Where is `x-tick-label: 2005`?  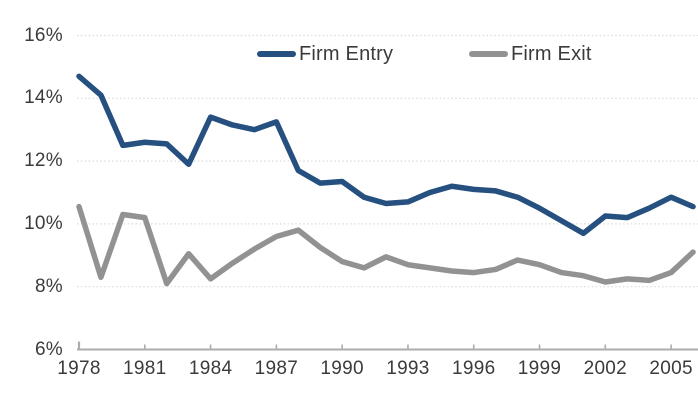
x-tick-label: 2005 is located at coordinates (671, 368).